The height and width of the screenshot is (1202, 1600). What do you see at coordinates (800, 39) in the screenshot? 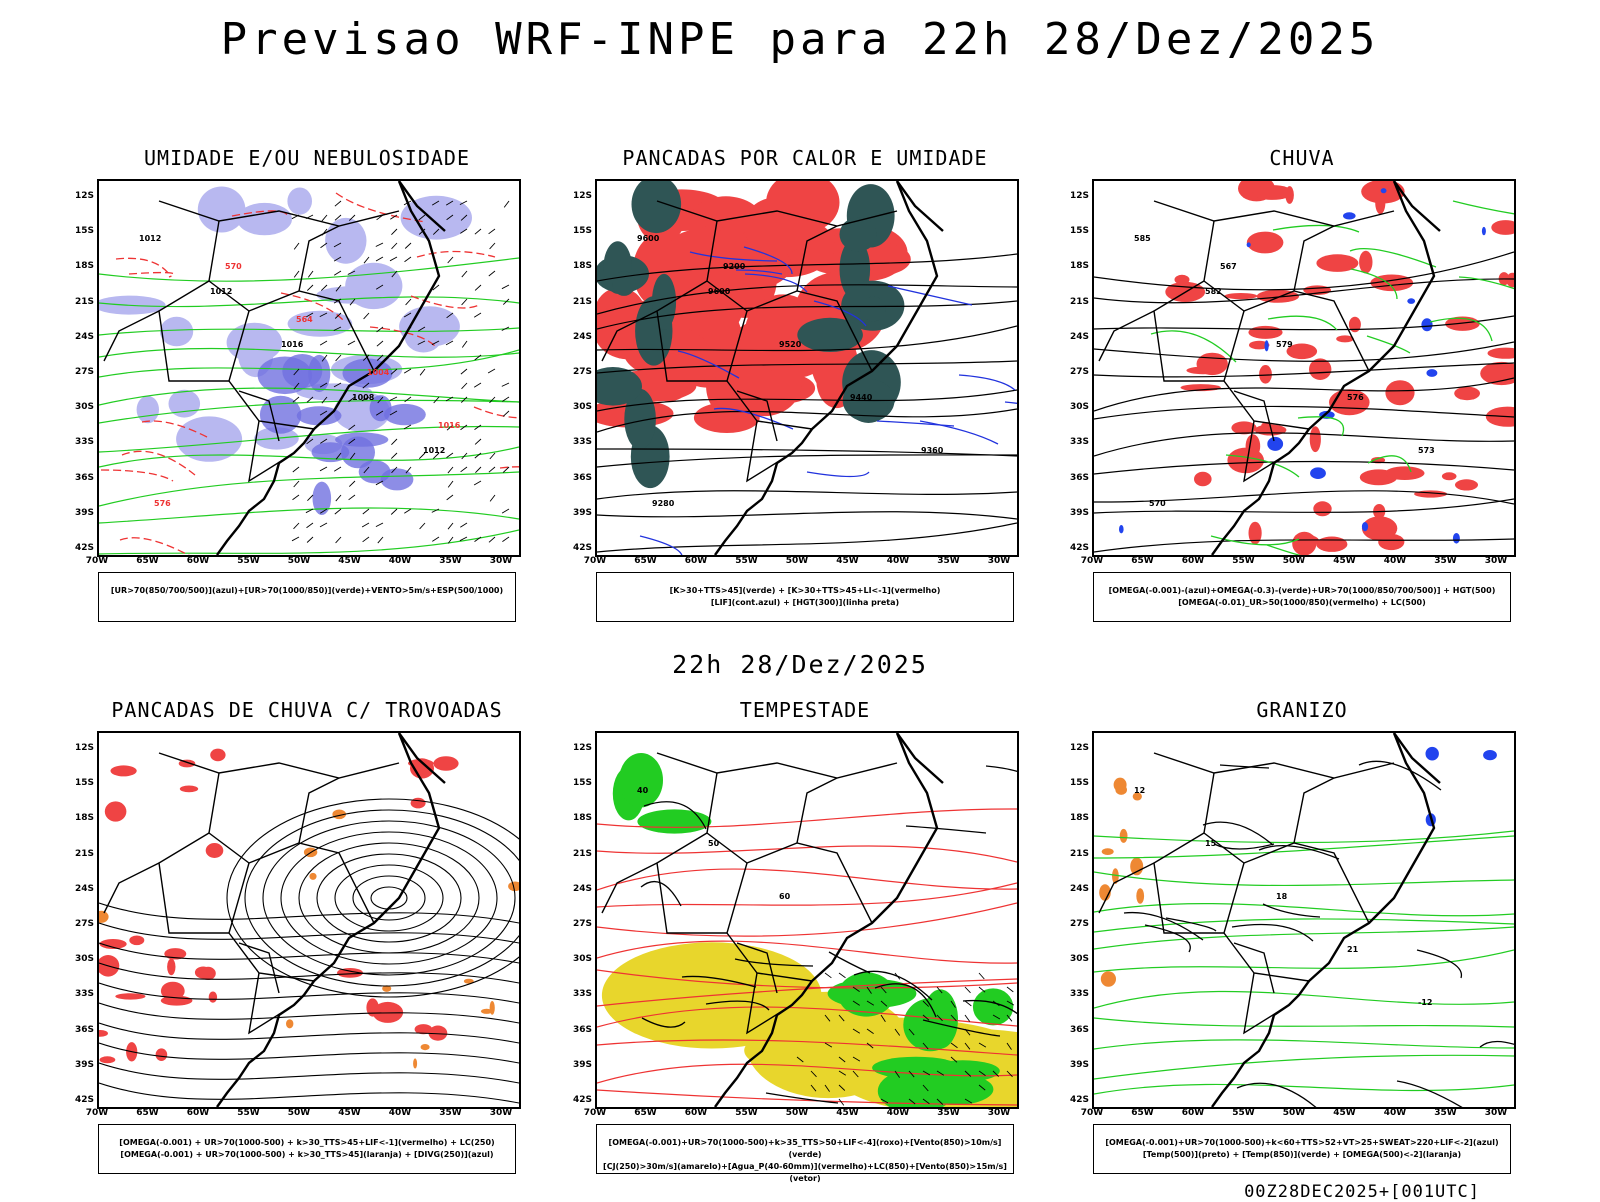
I see `main-title: Previsao WRF-INPE para 22h 28/Dez/2025` at bounding box center [800, 39].